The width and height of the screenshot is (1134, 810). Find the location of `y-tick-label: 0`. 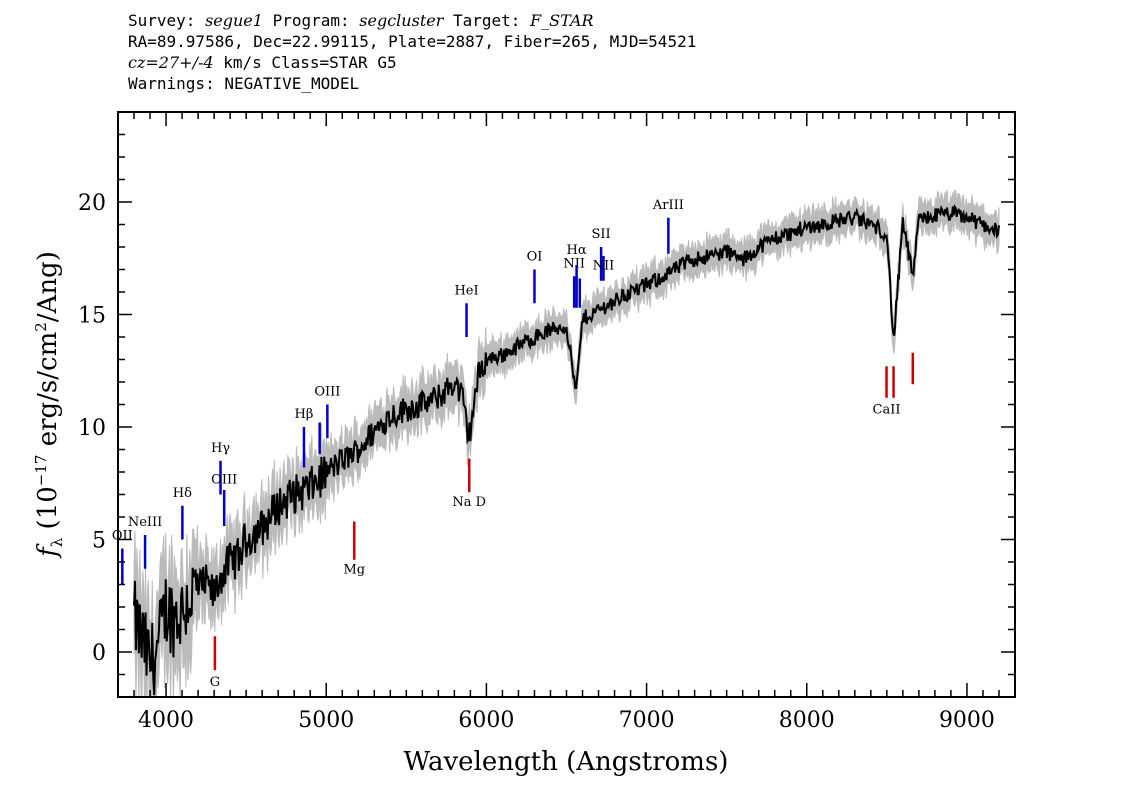

y-tick-label: 0 is located at coordinates (99, 653).